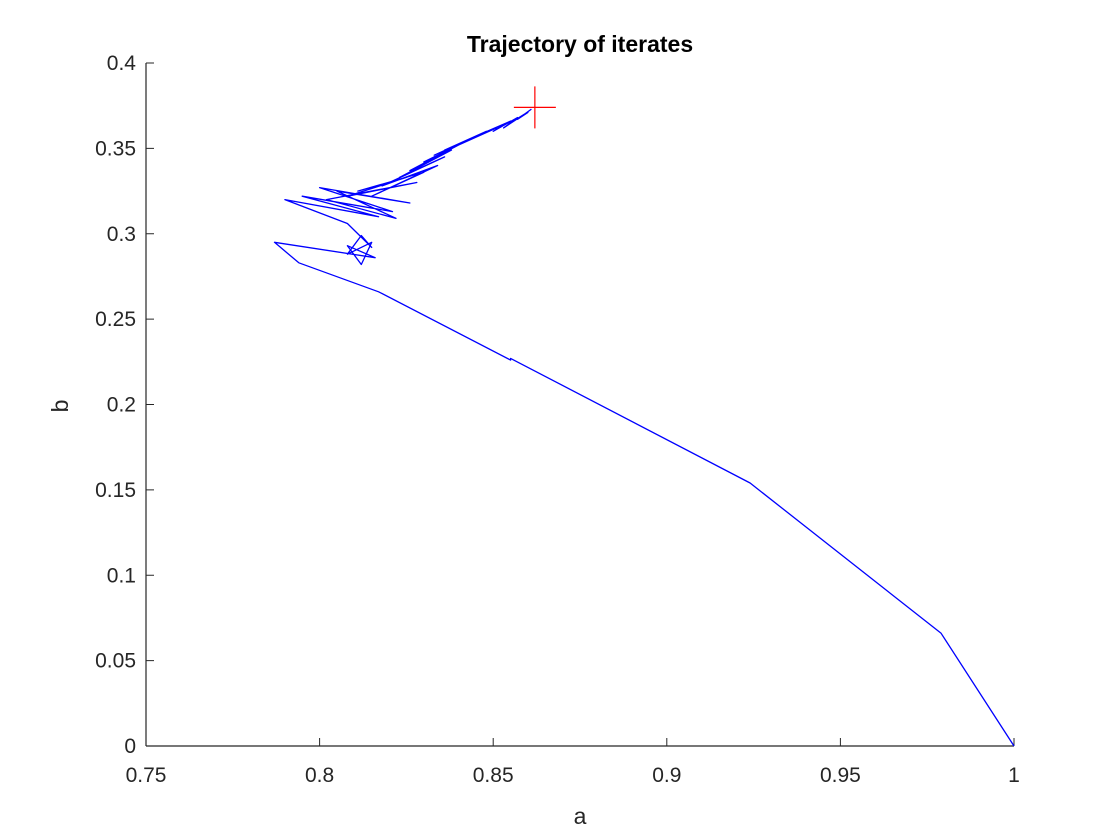  I want to click on x-axis-label: a, so click(580, 816).